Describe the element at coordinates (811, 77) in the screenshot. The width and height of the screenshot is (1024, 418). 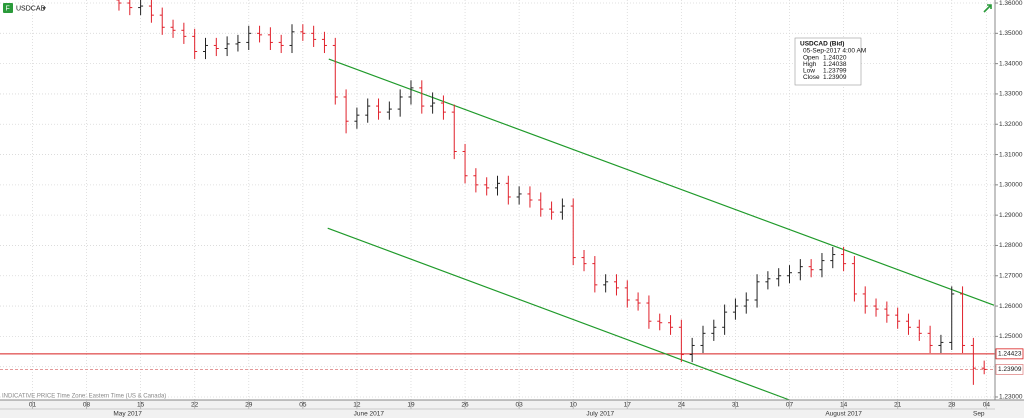
I see `tooltip-row-label: Close` at that location.